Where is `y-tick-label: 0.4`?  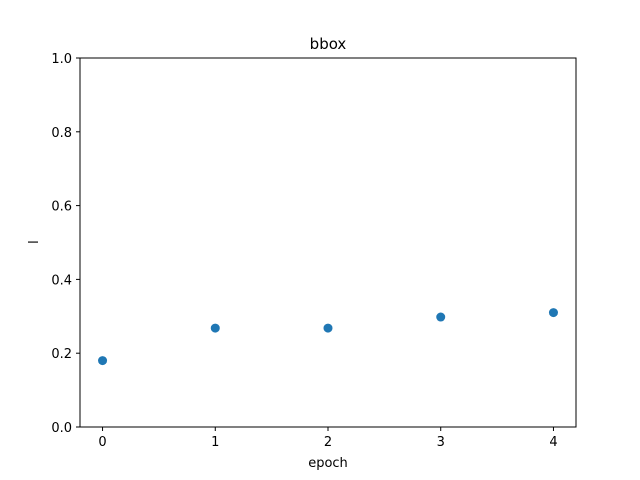
y-tick-label: 0.4 is located at coordinates (61, 280).